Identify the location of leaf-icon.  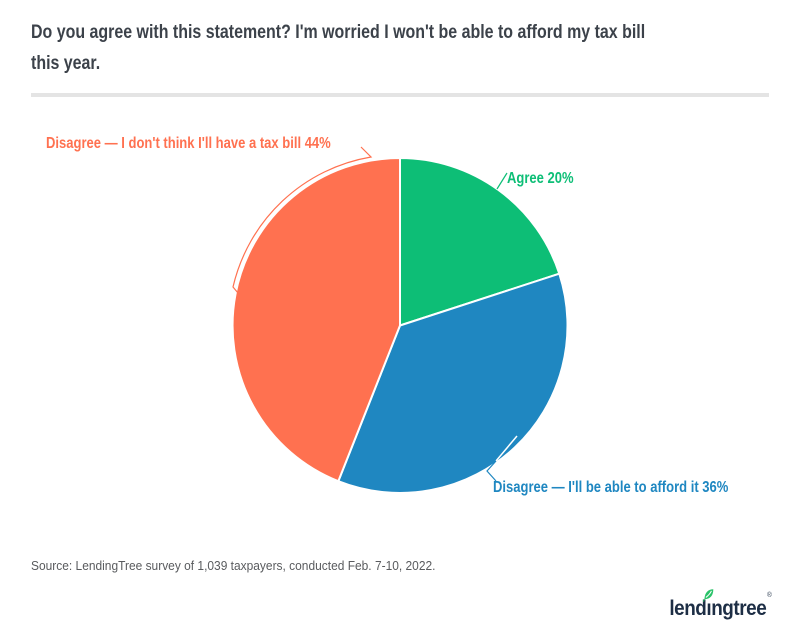
(708, 595).